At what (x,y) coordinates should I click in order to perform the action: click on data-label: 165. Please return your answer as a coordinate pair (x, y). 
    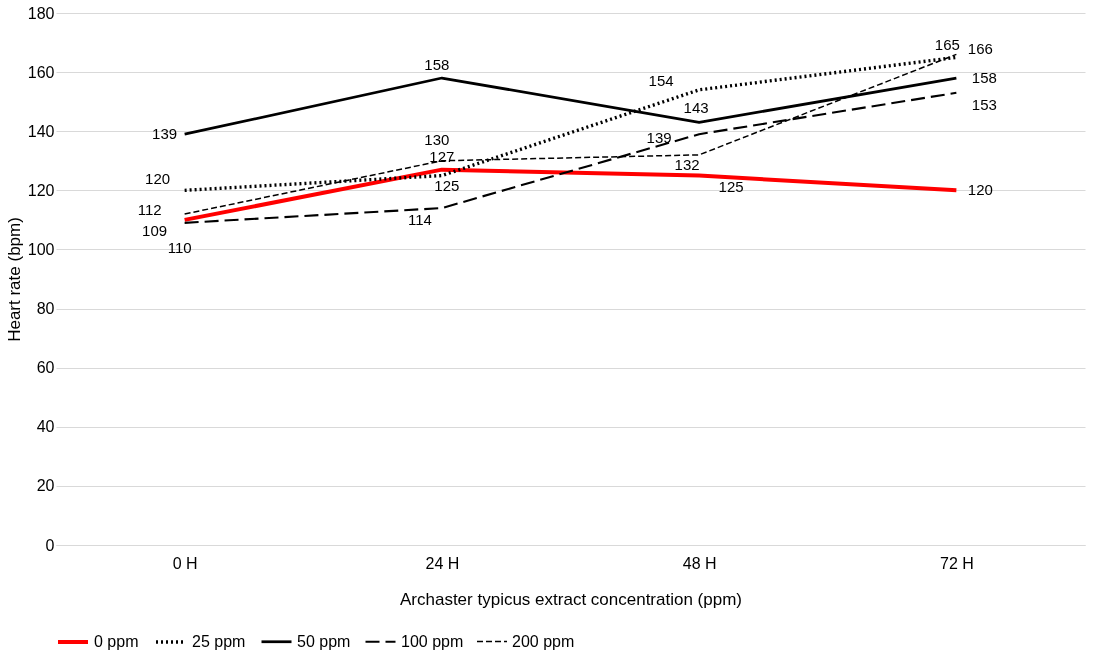
    Looking at the image, I should click on (947, 45).